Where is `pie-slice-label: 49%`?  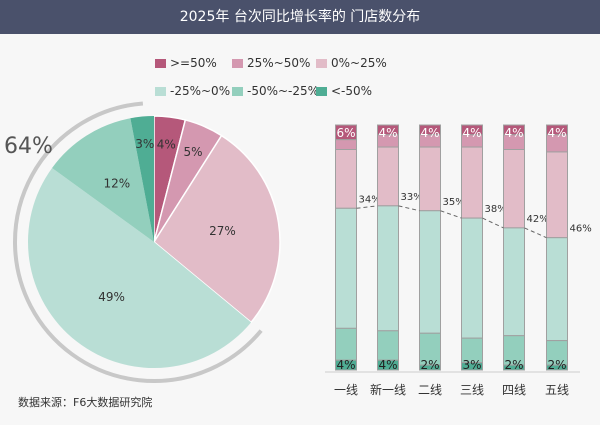 pie-slice-label: 49% is located at coordinates (111, 297).